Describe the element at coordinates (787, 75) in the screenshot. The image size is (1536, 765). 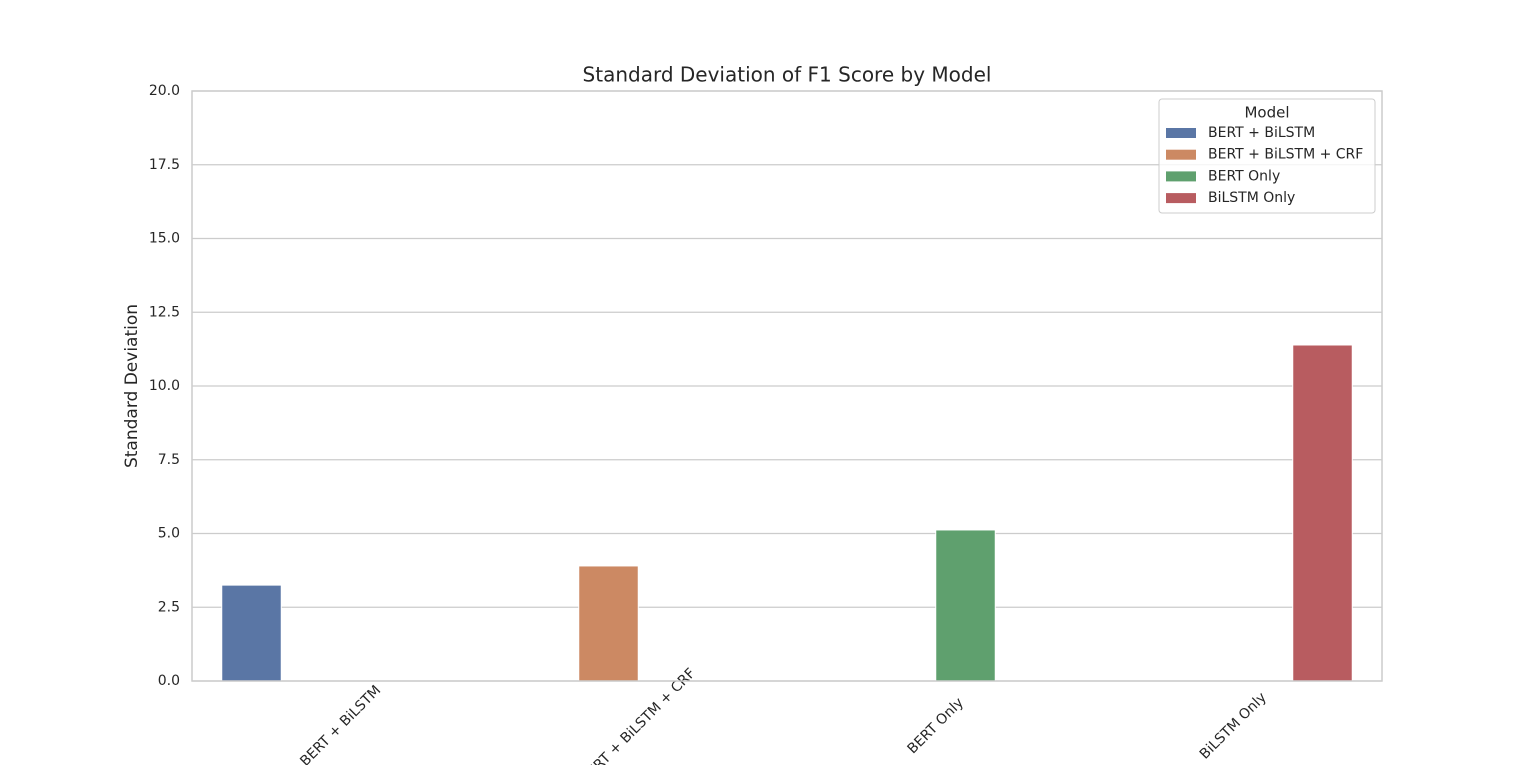
I see `chart-title: Standard Deviation of F1 Score by Model` at that location.